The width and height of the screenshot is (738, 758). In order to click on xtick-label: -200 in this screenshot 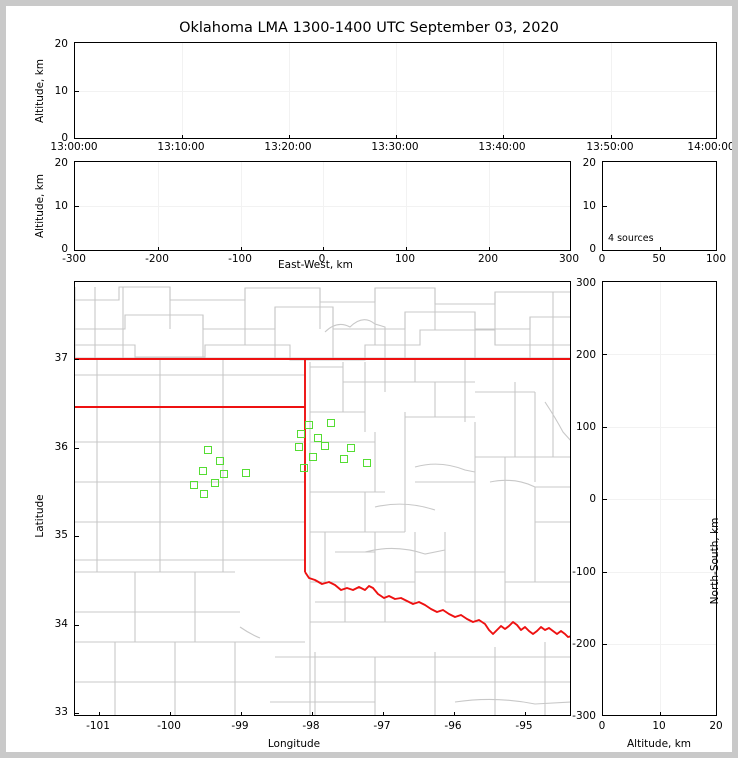, I will do `click(157, 259)`.